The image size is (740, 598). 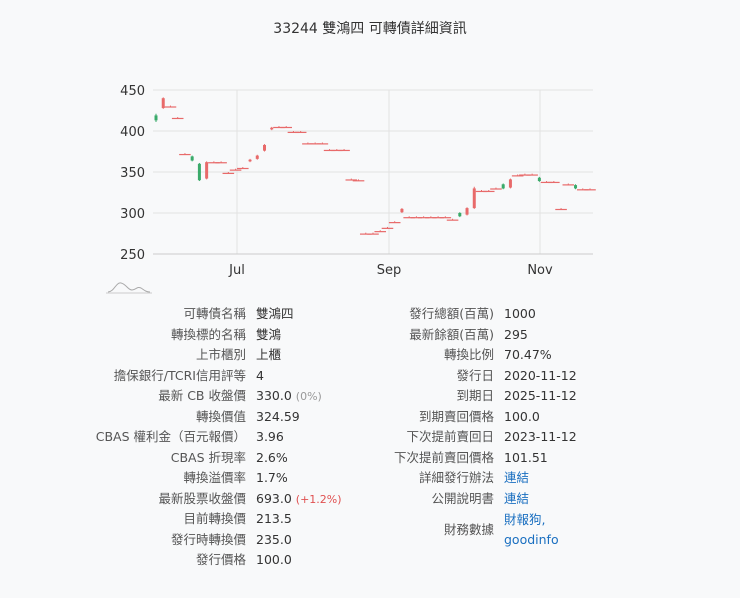 I want to click on right-row: 發行日 2020-11-12, so click(x=288, y=376).